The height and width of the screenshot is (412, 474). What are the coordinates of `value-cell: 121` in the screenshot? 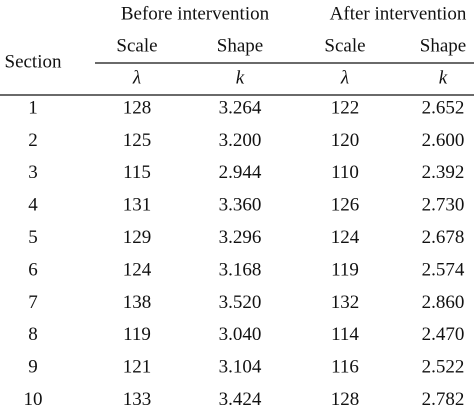 It's located at (137, 367).